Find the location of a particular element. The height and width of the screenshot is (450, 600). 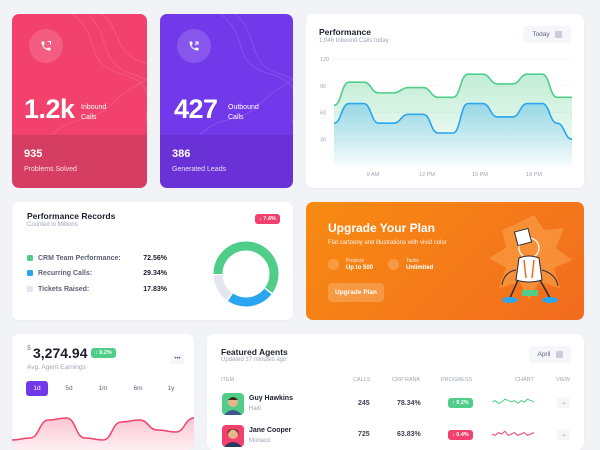

earnings-chart is located at coordinates (103, 433).